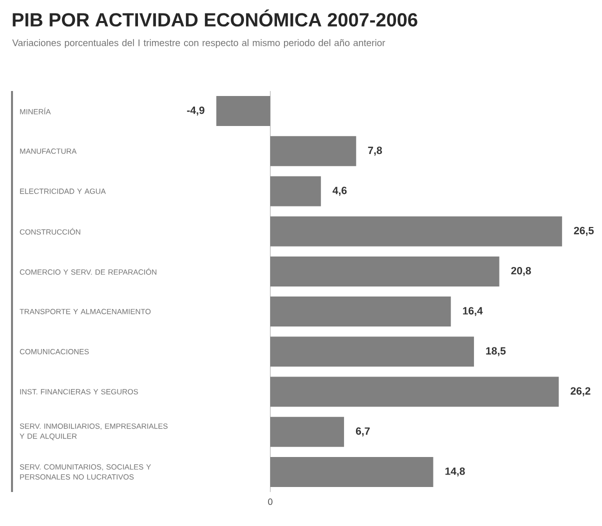 This screenshot has width=602, height=526. I want to click on ref-line-label: 0, so click(270, 501).